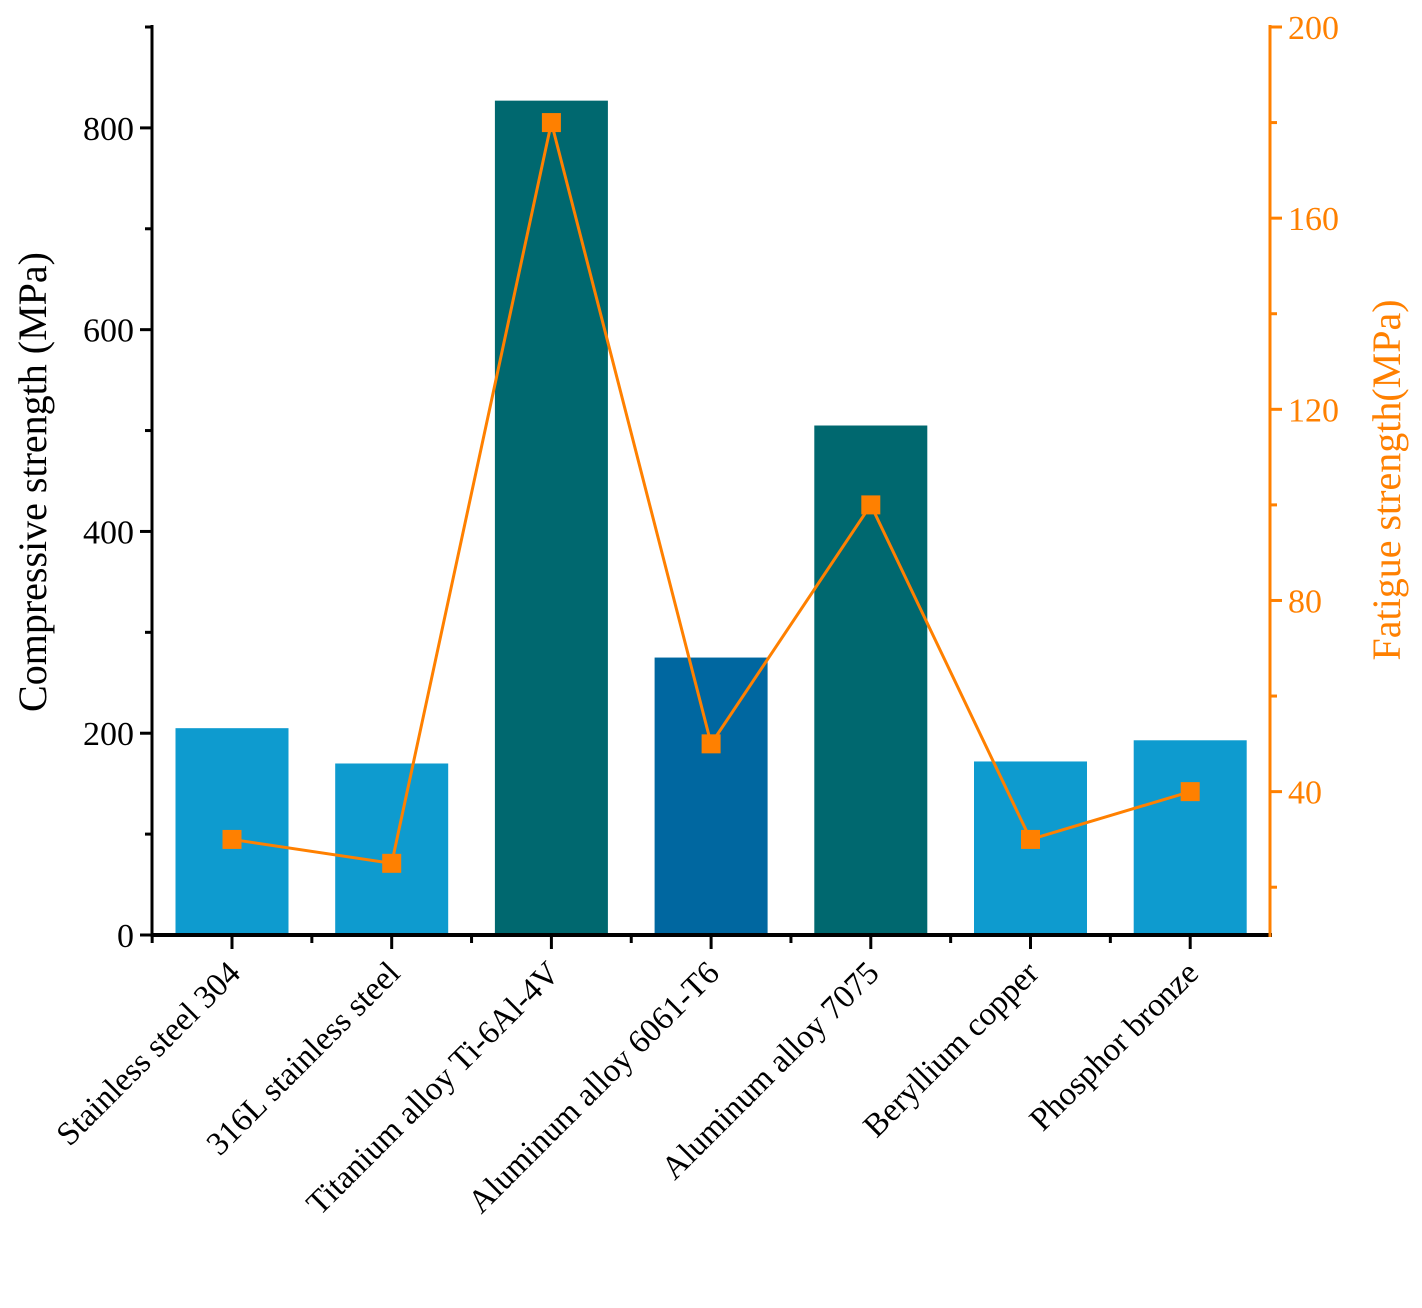  I want to click on category-label-5: Beryllium copper, so click(951, 1049).